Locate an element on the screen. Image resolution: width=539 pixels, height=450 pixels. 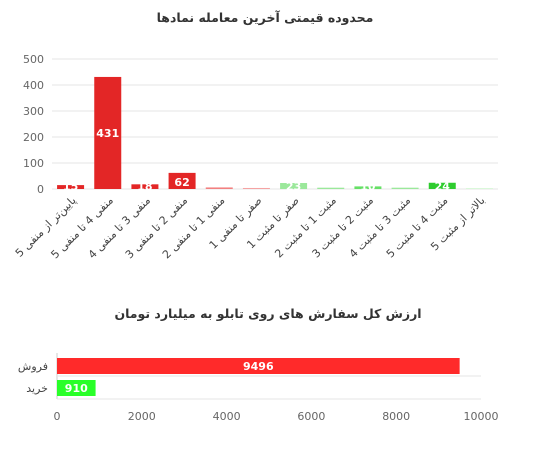
chart1-data-label: 10 is located at coordinates (368, 186).